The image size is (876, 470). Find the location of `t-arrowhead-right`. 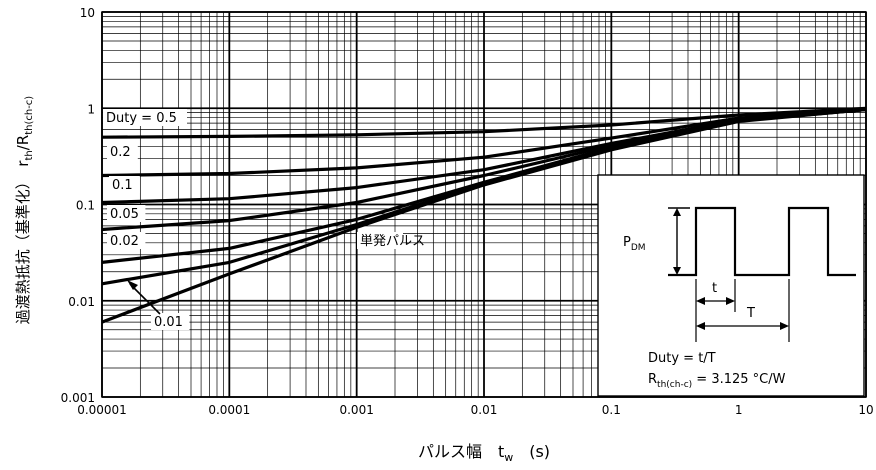

t-arrowhead-right is located at coordinates (730, 301).